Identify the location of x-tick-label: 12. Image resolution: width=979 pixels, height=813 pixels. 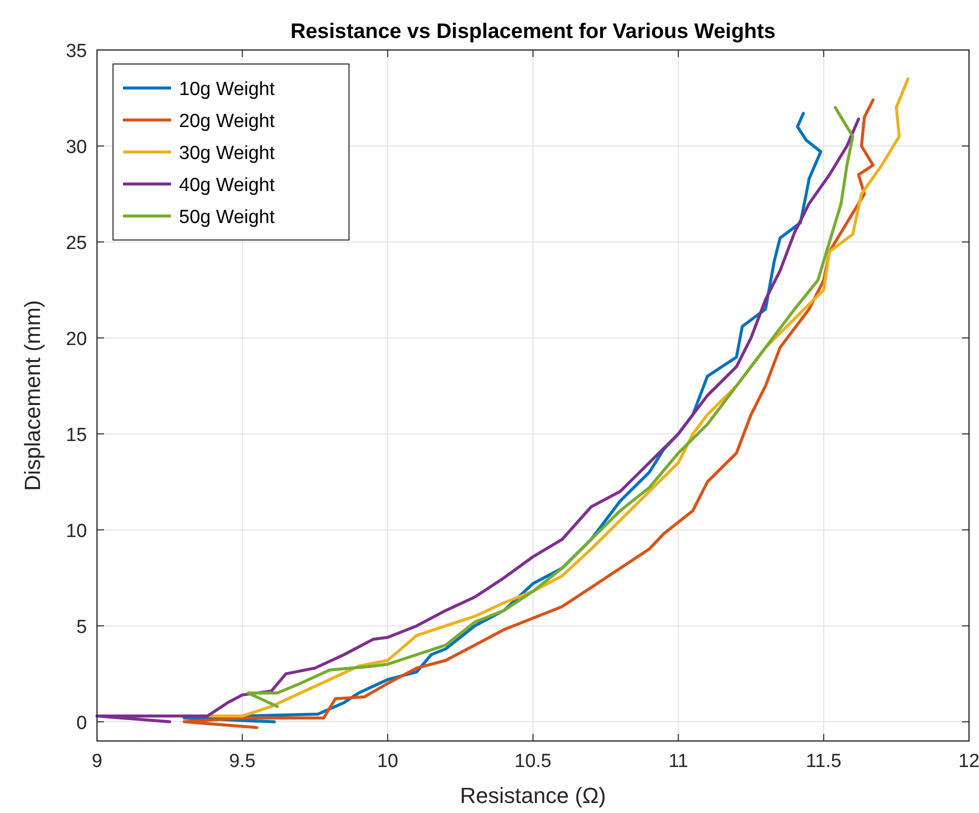
(968, 761).